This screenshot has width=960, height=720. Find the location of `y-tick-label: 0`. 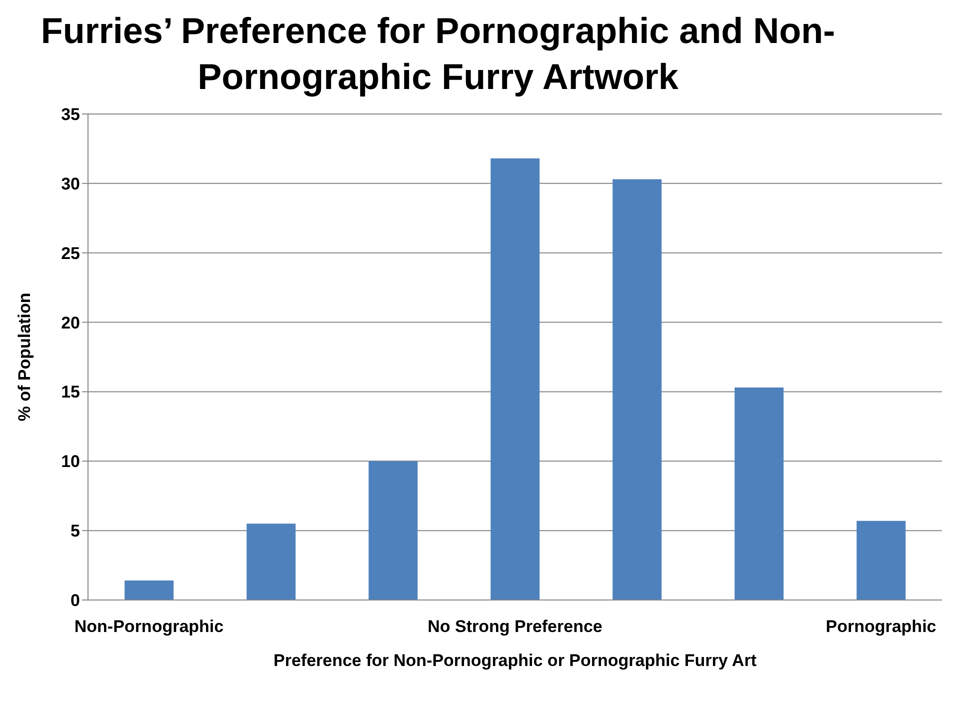

y-tick-label: 0 is located at coordinates (75, 600).